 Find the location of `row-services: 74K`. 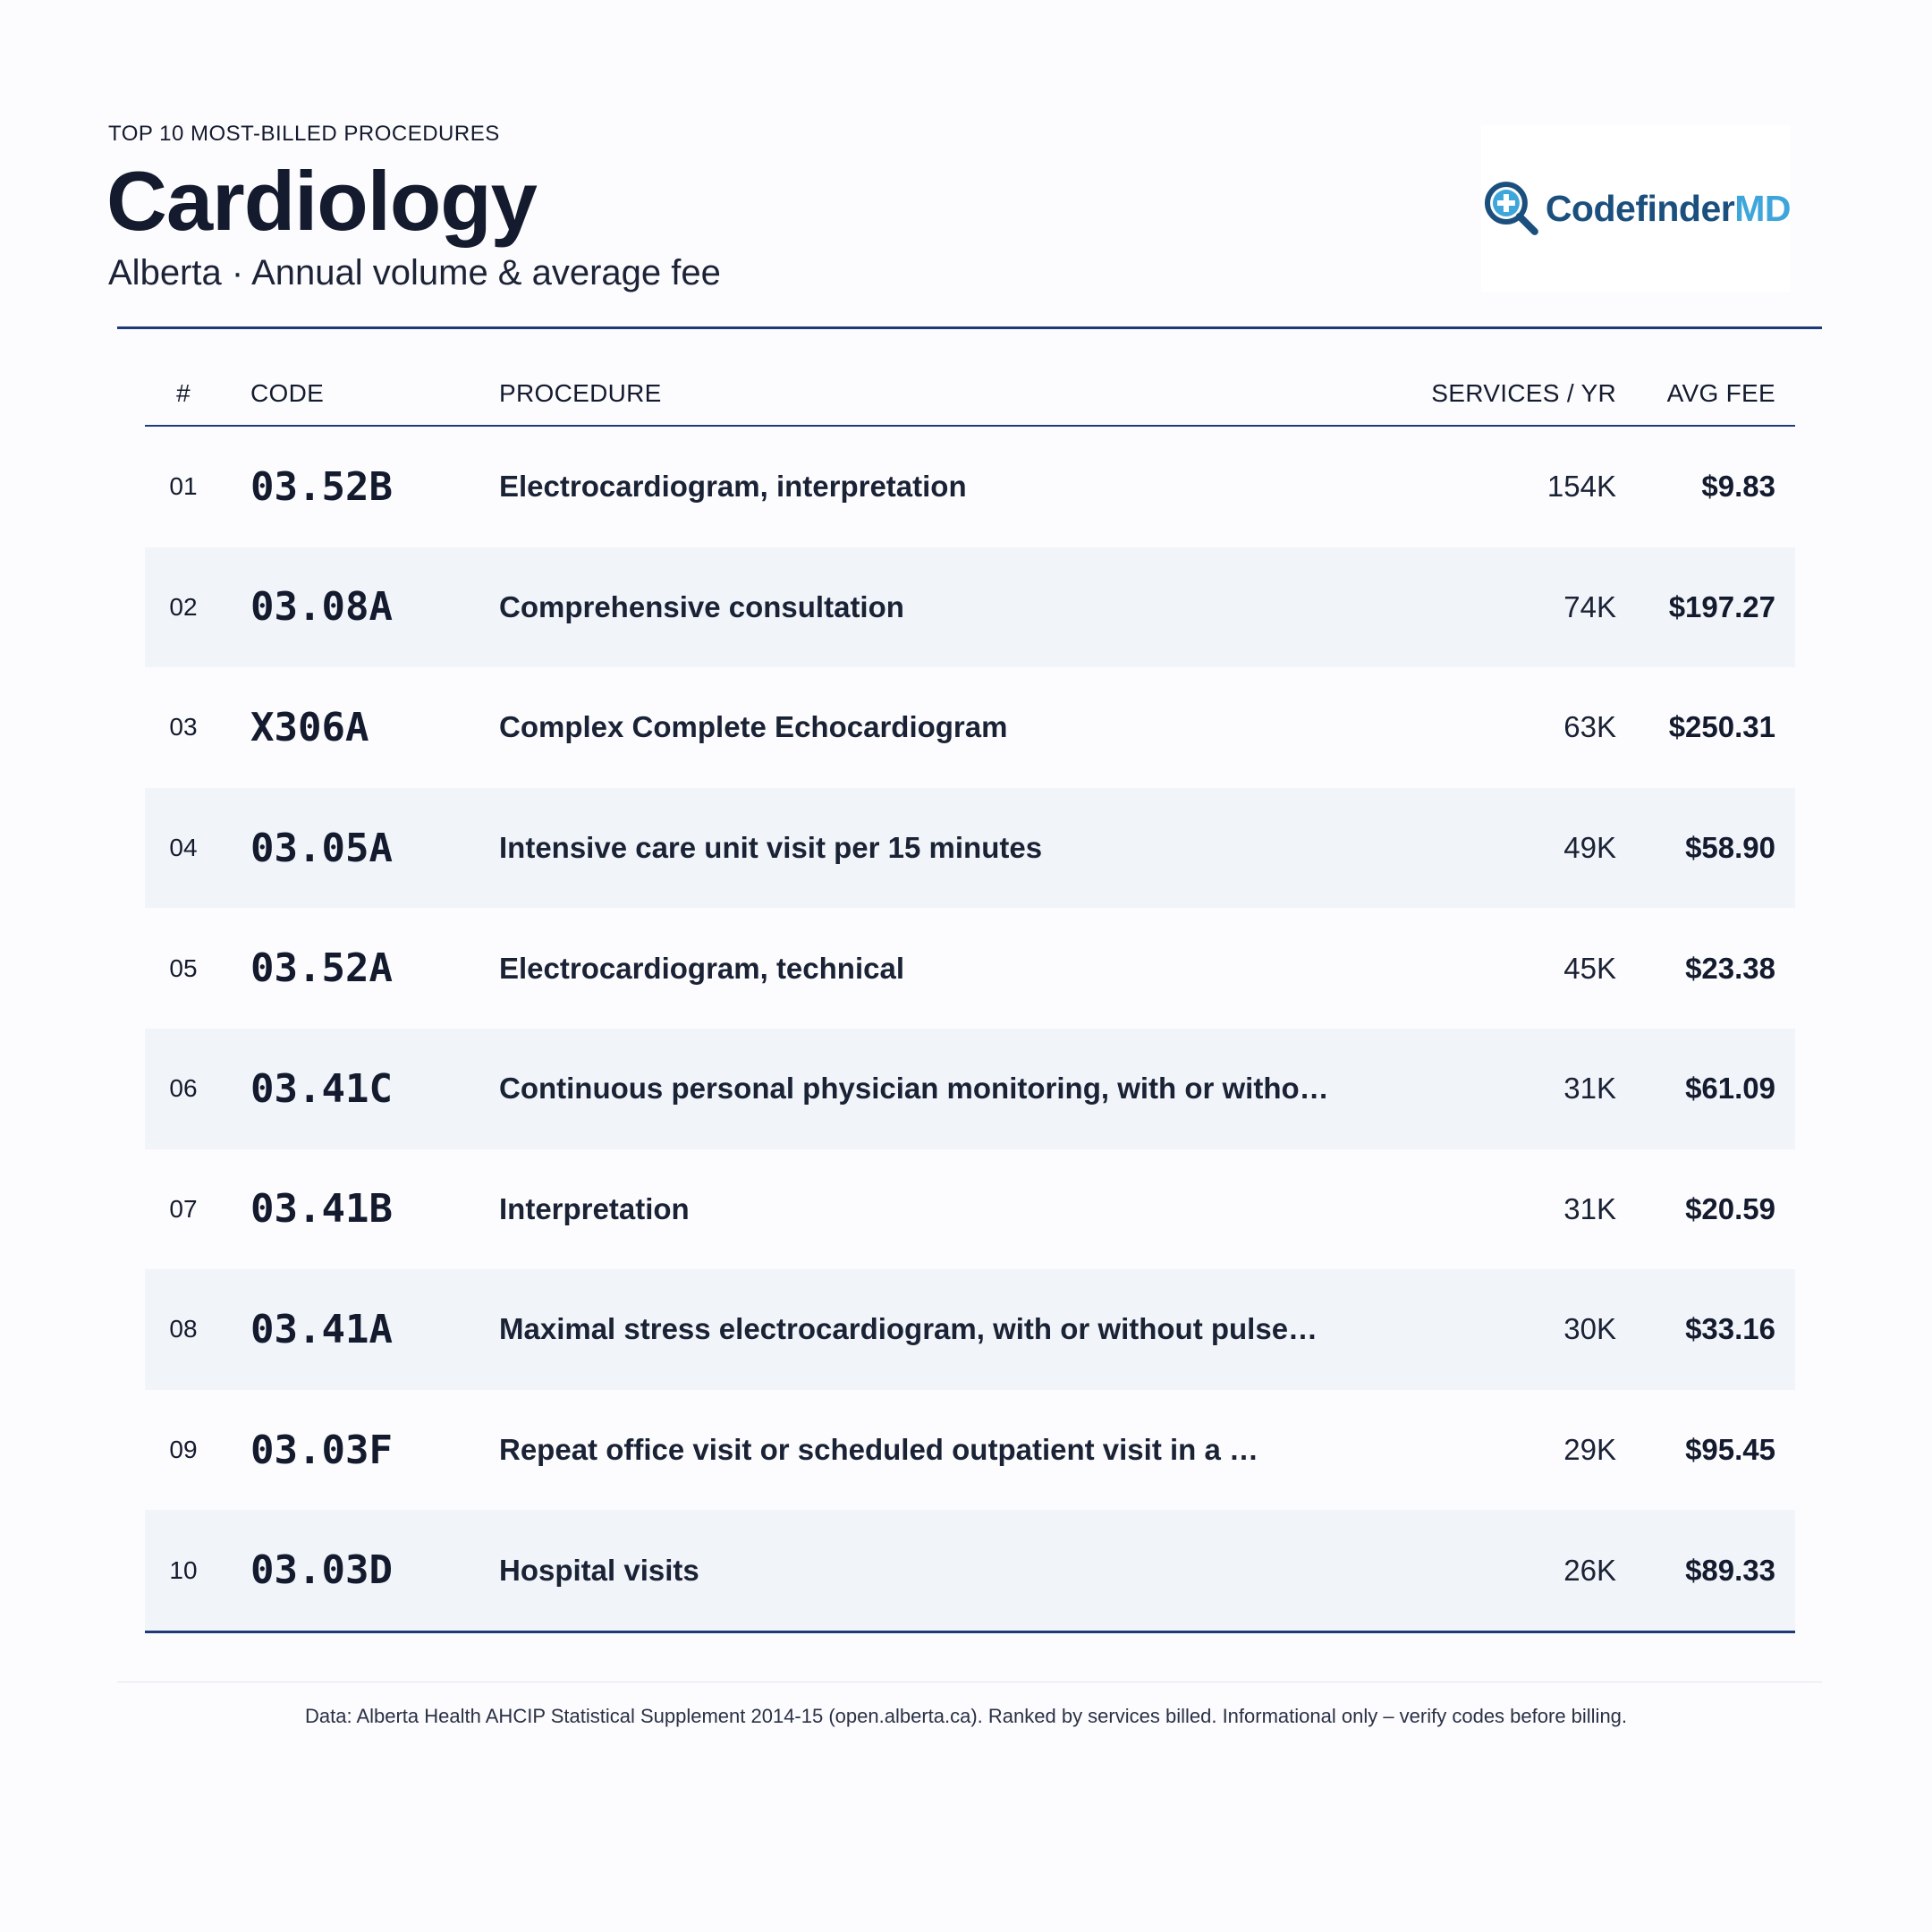

row-services: 74K is located at coordinates (1589, 606).